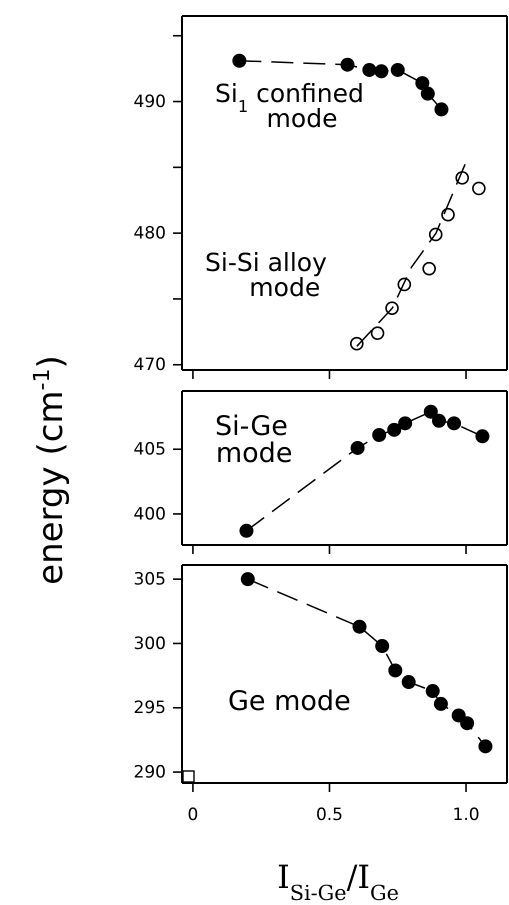 This screenshot has width=509, height=905. What do you see at coordinates (289, 701) in the screenshot?
I see `annotation: Ge mode` at bounding box center [289, 701].